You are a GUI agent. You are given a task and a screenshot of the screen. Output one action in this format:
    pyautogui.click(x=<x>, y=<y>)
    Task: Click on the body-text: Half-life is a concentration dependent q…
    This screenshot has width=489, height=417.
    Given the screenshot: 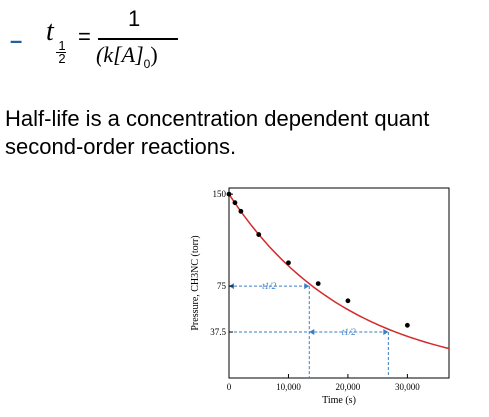 What is the action you would take?
    pyautogui.click(x=217, y=133)
    